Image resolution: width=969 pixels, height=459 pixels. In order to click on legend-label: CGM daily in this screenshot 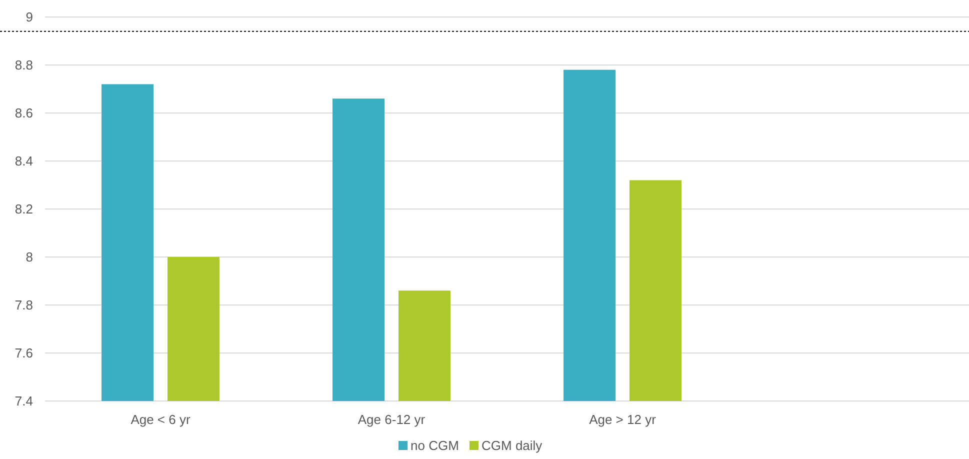, I will do `click(512, 445)`.